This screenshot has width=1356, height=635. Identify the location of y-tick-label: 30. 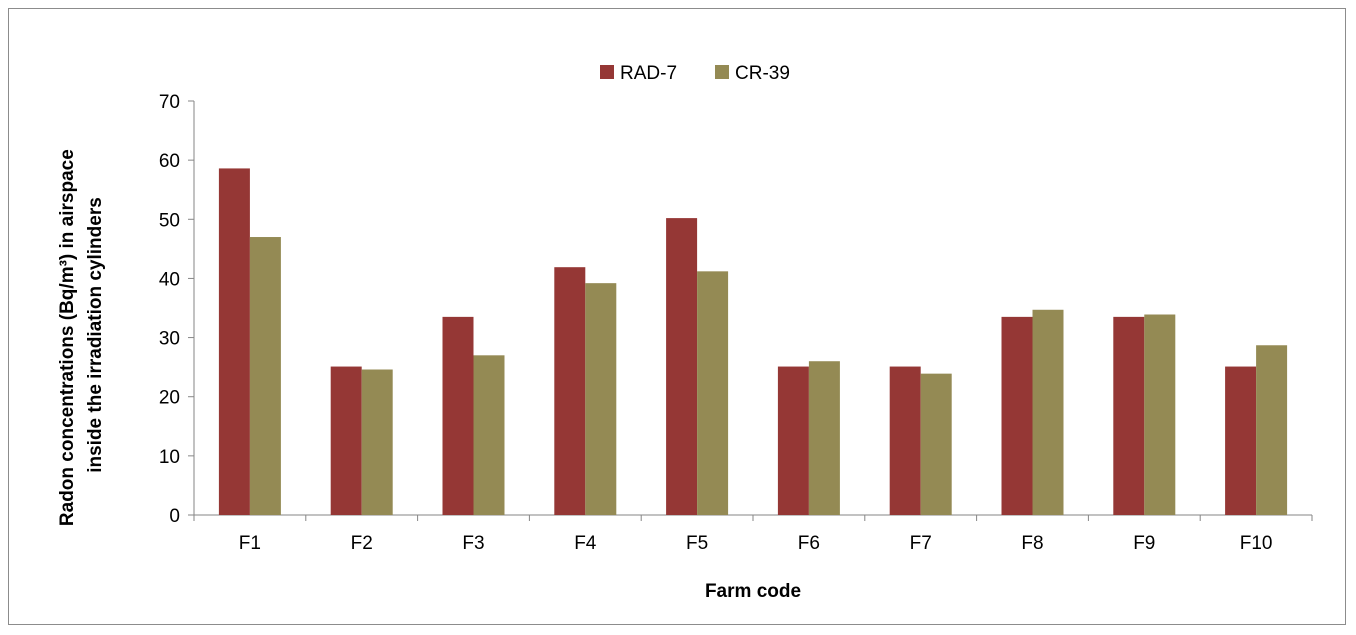
(169, 339).